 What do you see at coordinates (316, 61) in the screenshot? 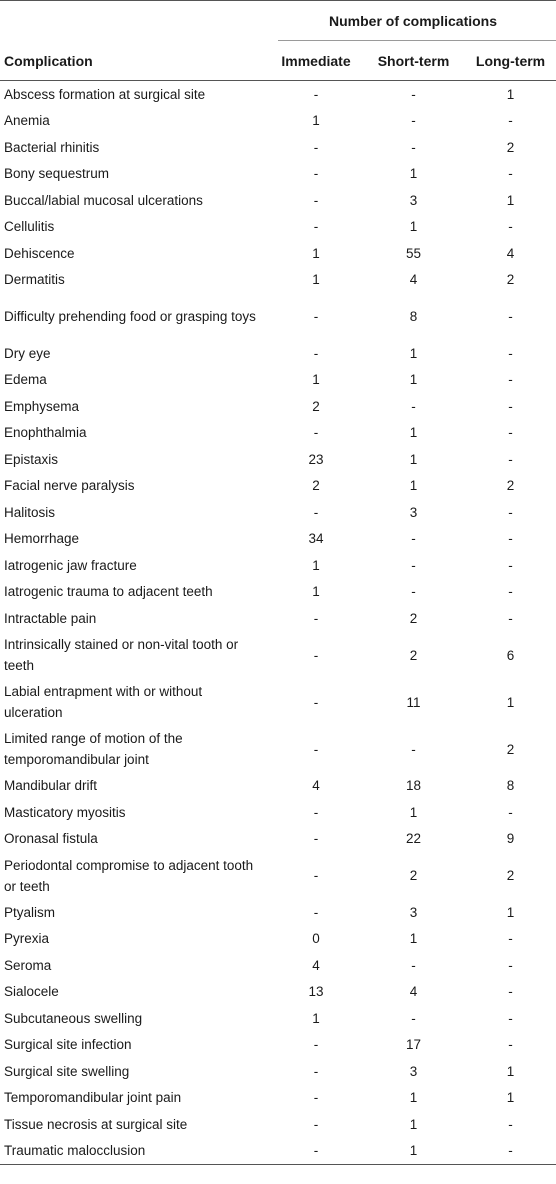
I see `column-header-immediate: Immediate` at bounding box center [316, 61].